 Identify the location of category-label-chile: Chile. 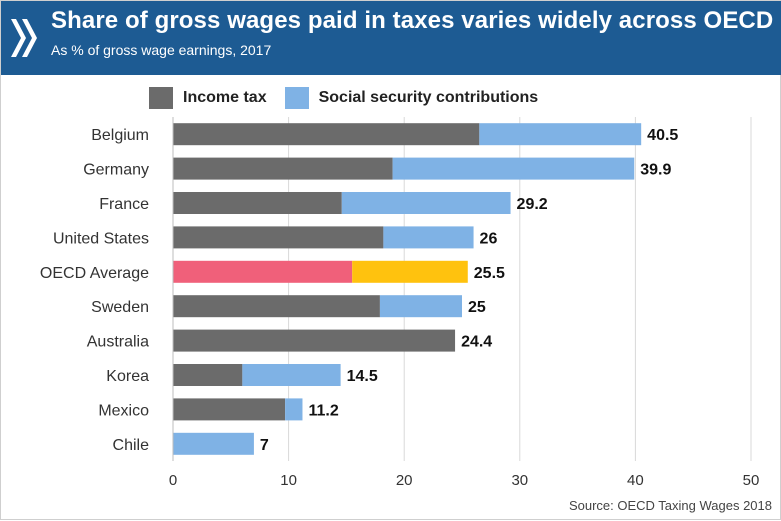
(131, 445).